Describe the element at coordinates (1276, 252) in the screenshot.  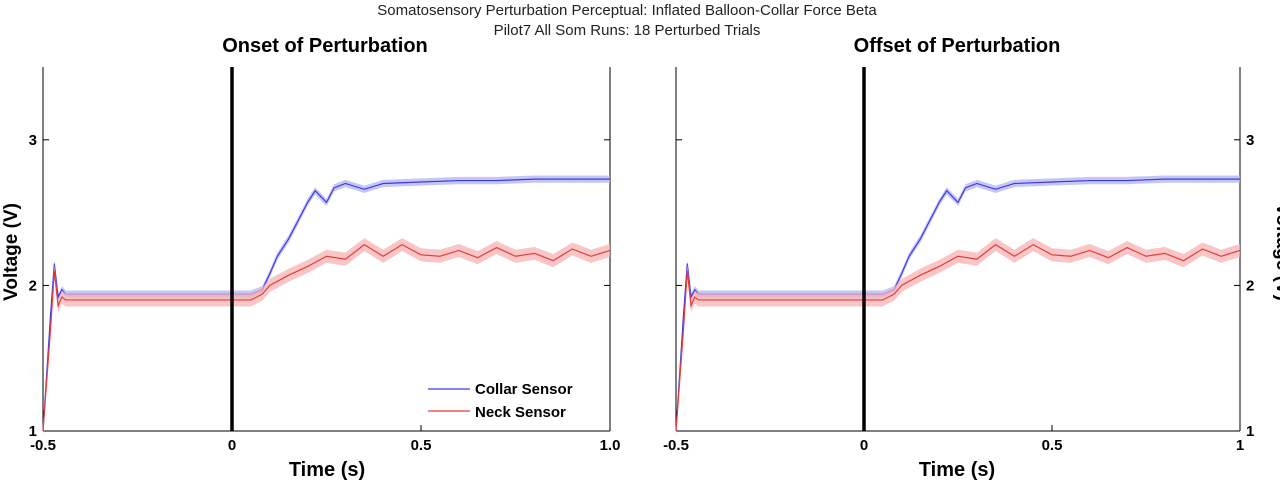
I see `y-axis-label-offset: Voltage (V)` at that location.